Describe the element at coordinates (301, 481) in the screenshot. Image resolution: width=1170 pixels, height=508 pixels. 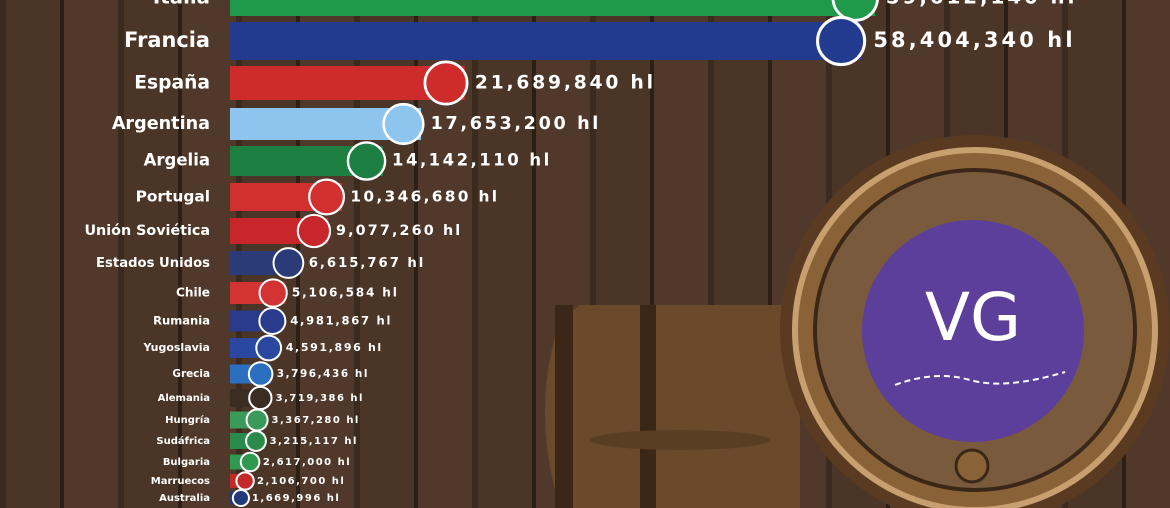
I see `value-label: 2,106,700 hl` at that location.